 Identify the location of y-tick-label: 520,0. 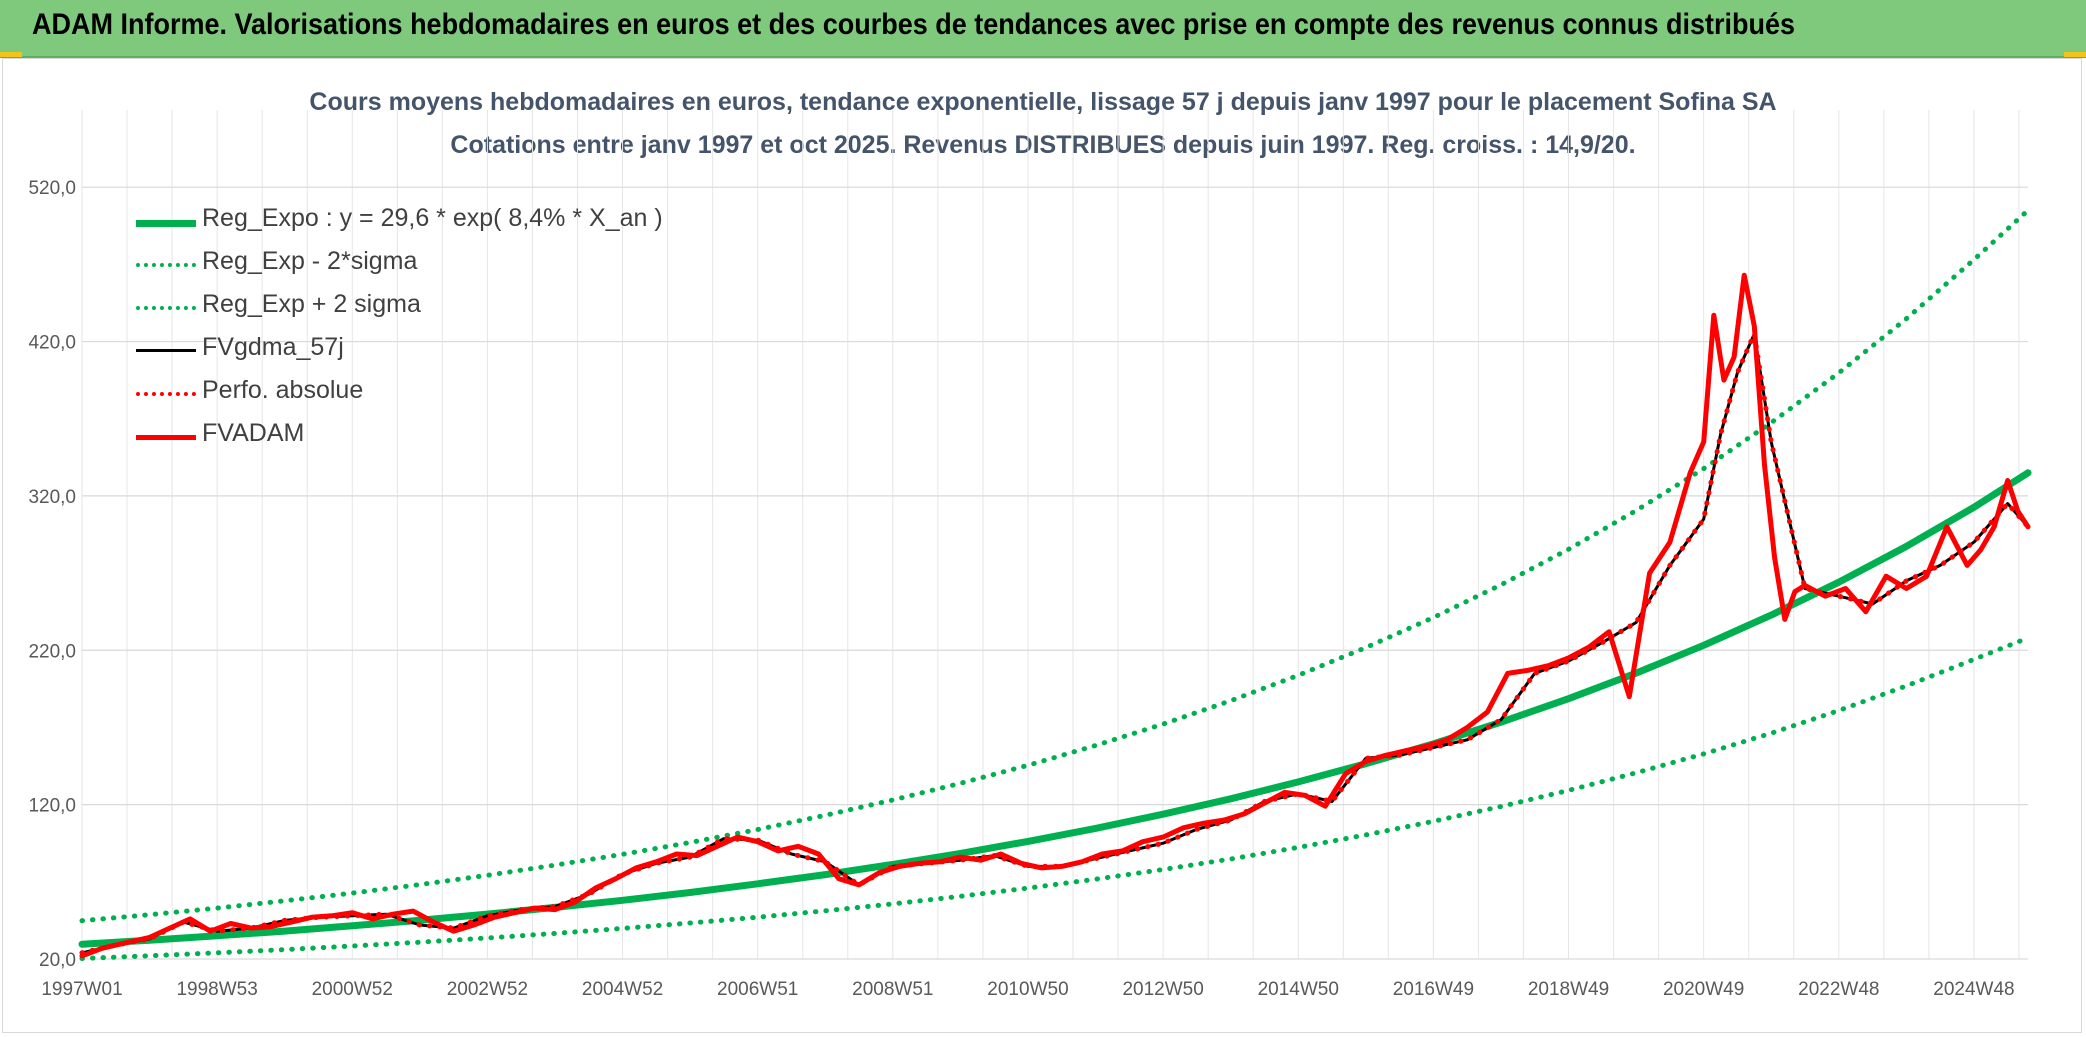
(52, 188).